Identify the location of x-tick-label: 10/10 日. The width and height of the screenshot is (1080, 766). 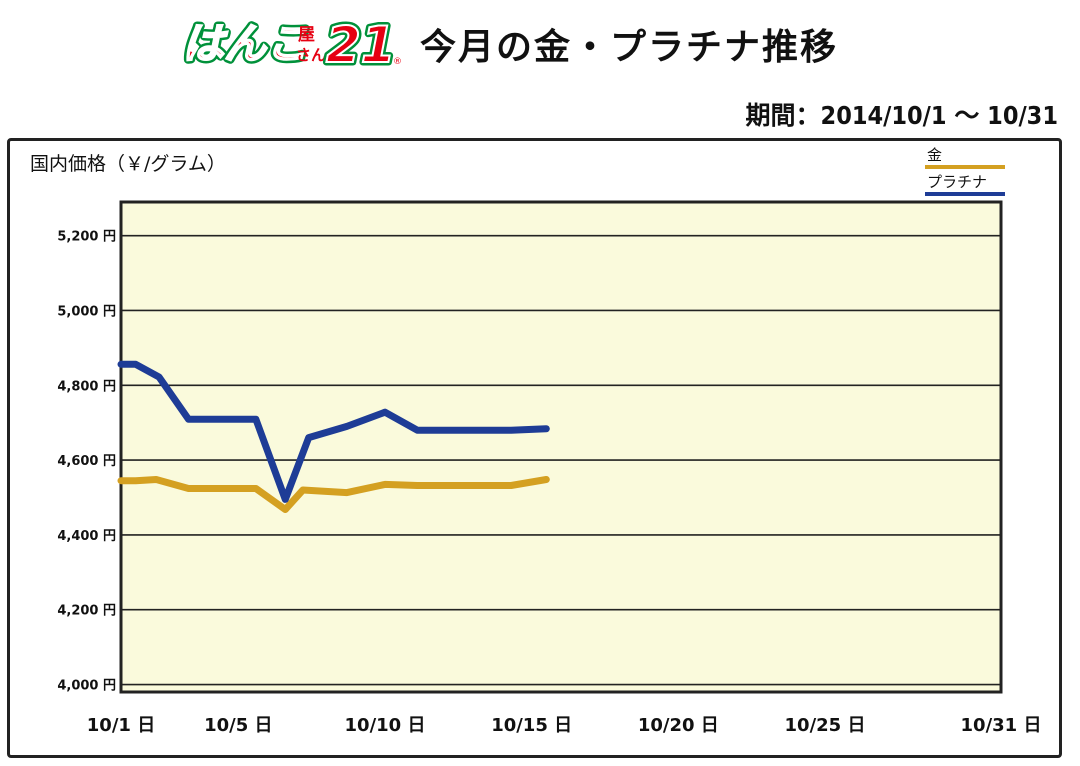
(385, 725).